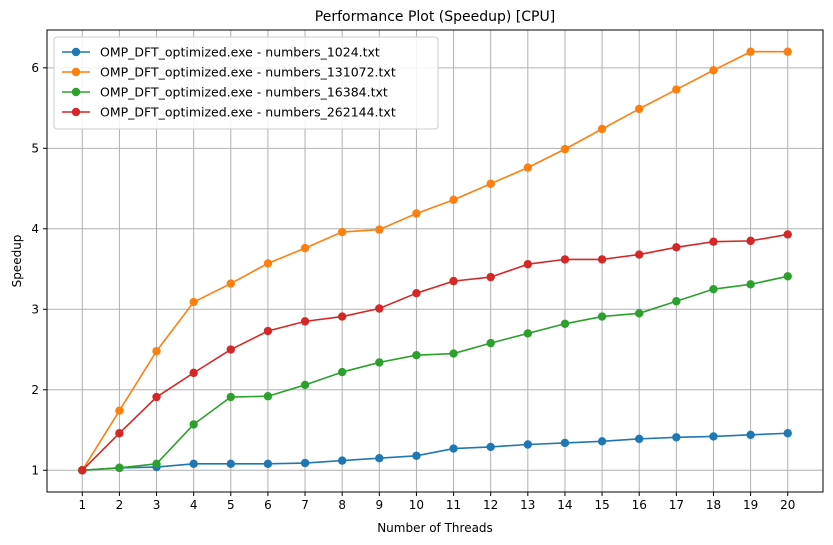 This screenshot has height=545, width=833. What do you see at coordinates (527, 505) in the screenshot?
I see `x-tick-label: 13` at bounding box center [527, 505].